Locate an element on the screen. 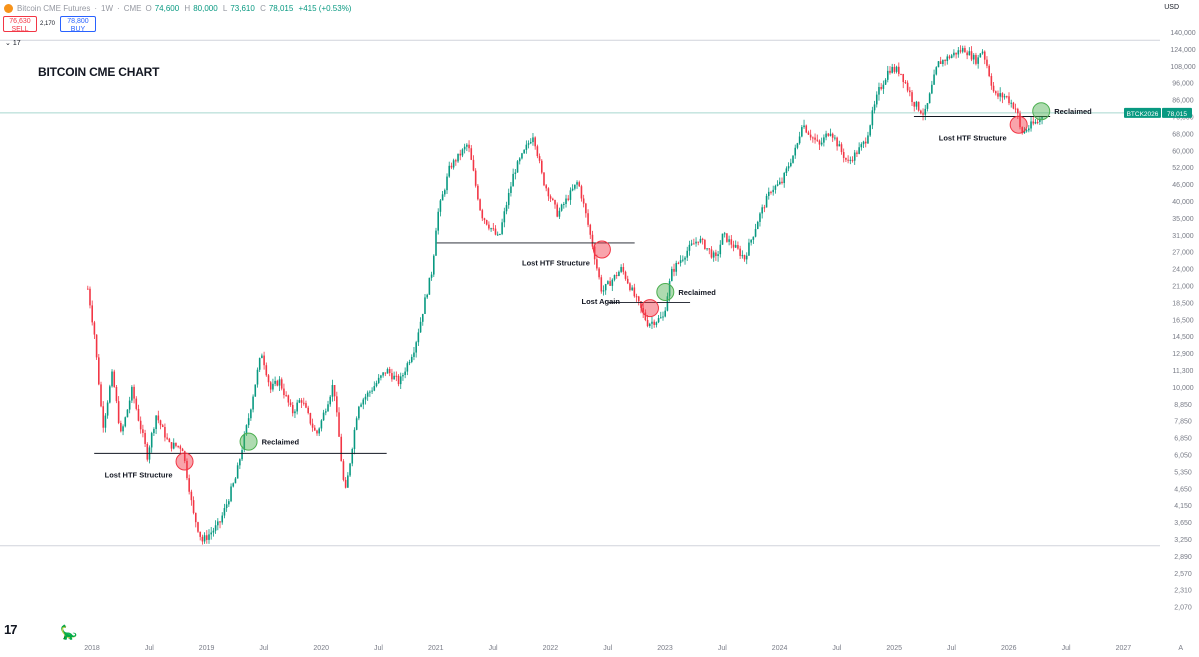 The width and height of the screenshot is (1199, 657). y-tick-label: 5,350 is located at coordinates (1183, 472).